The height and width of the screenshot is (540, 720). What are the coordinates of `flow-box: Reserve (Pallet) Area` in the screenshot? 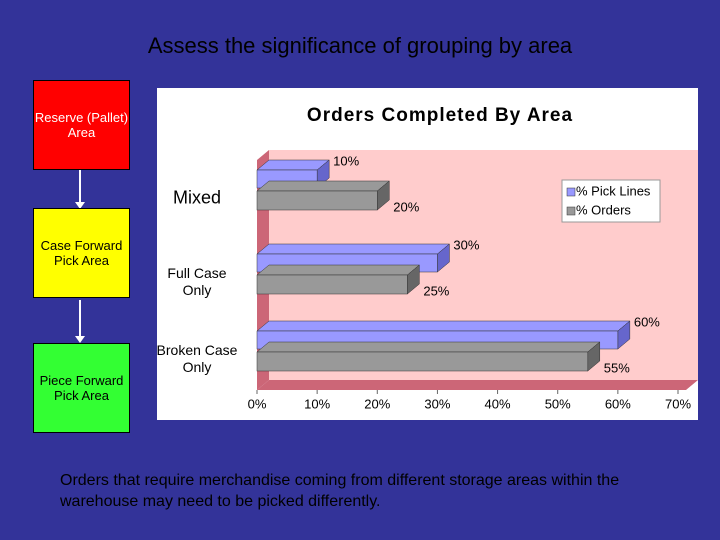 It's located at (81, 125).